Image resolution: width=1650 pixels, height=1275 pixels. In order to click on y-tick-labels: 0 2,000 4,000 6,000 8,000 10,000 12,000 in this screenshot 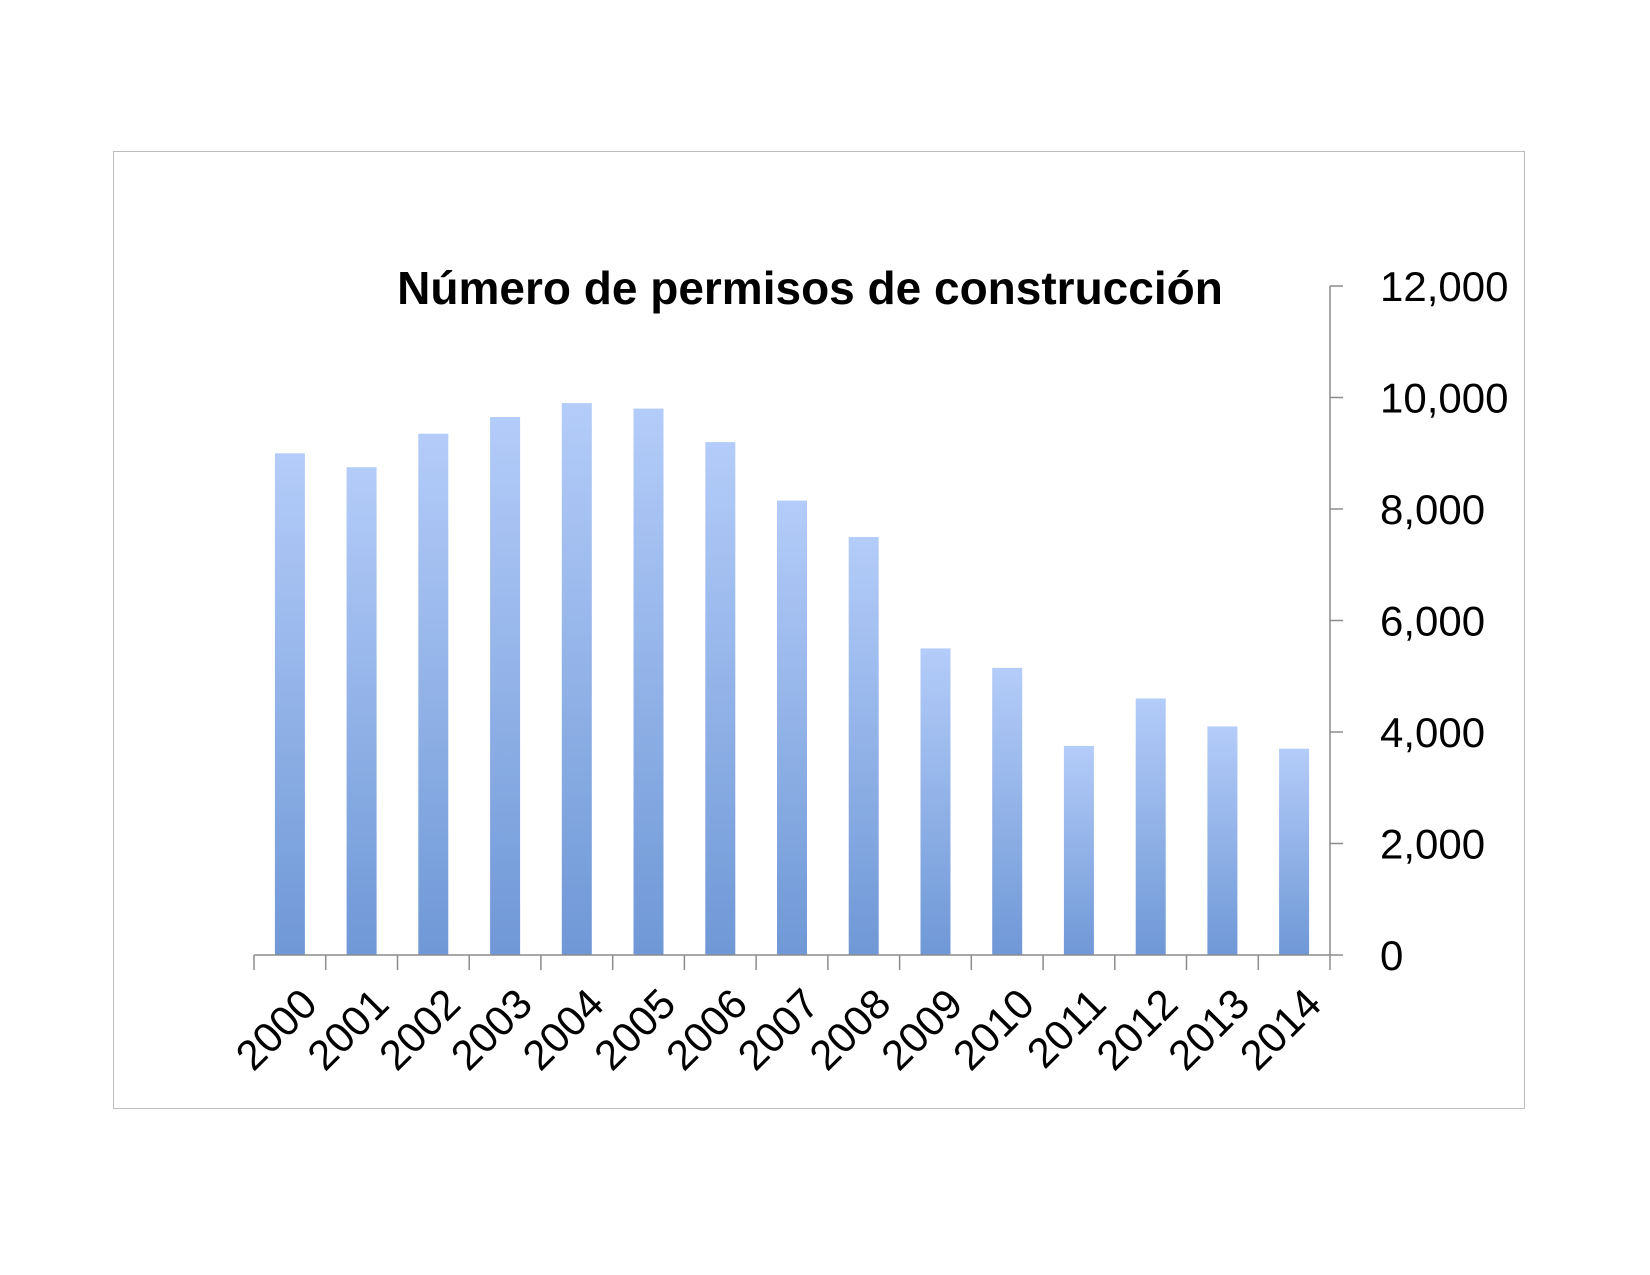, I will do `click(1444, 621)`.